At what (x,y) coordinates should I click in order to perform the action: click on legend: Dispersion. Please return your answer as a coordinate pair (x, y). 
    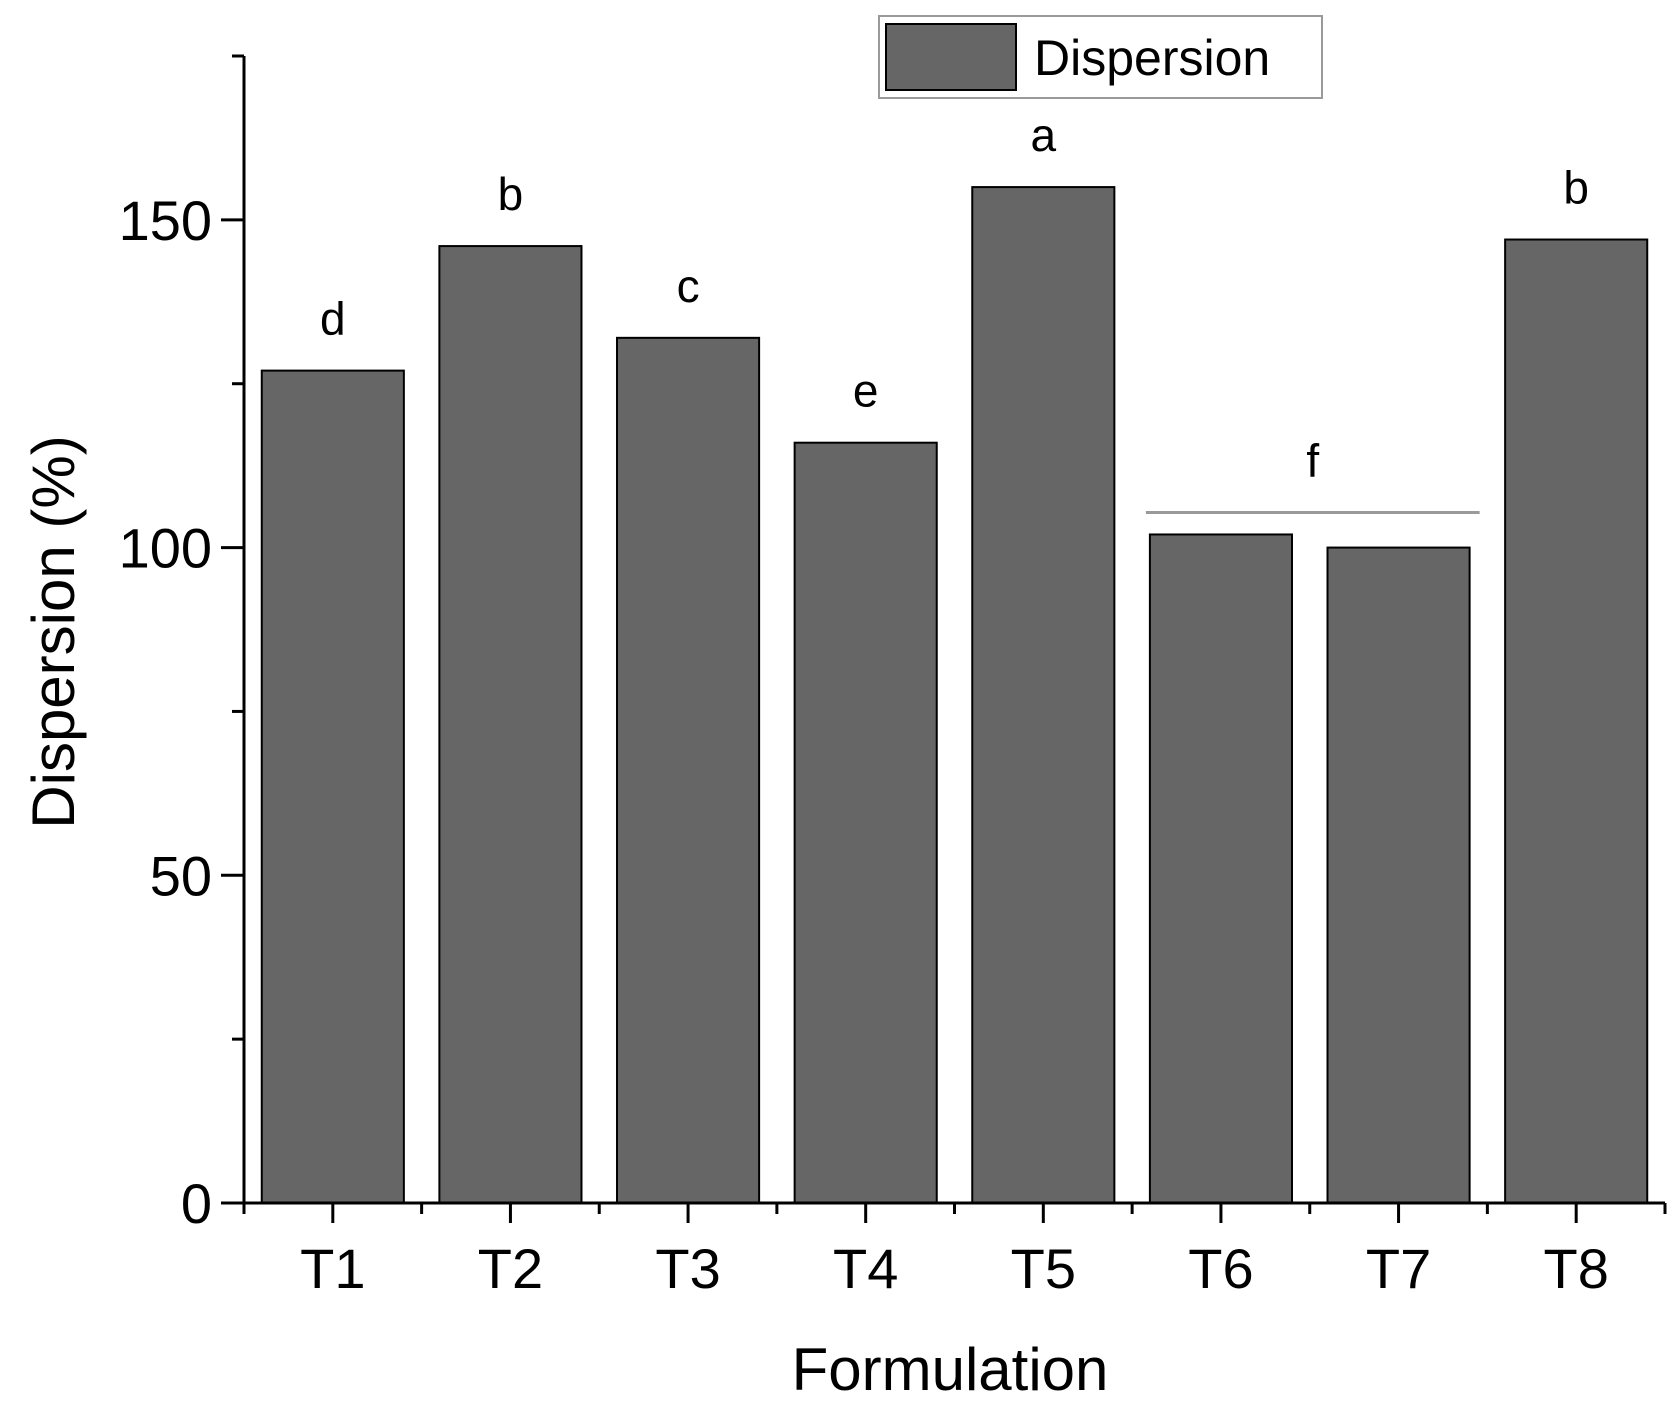
    Looking at the image, I should click on (1100, 57).